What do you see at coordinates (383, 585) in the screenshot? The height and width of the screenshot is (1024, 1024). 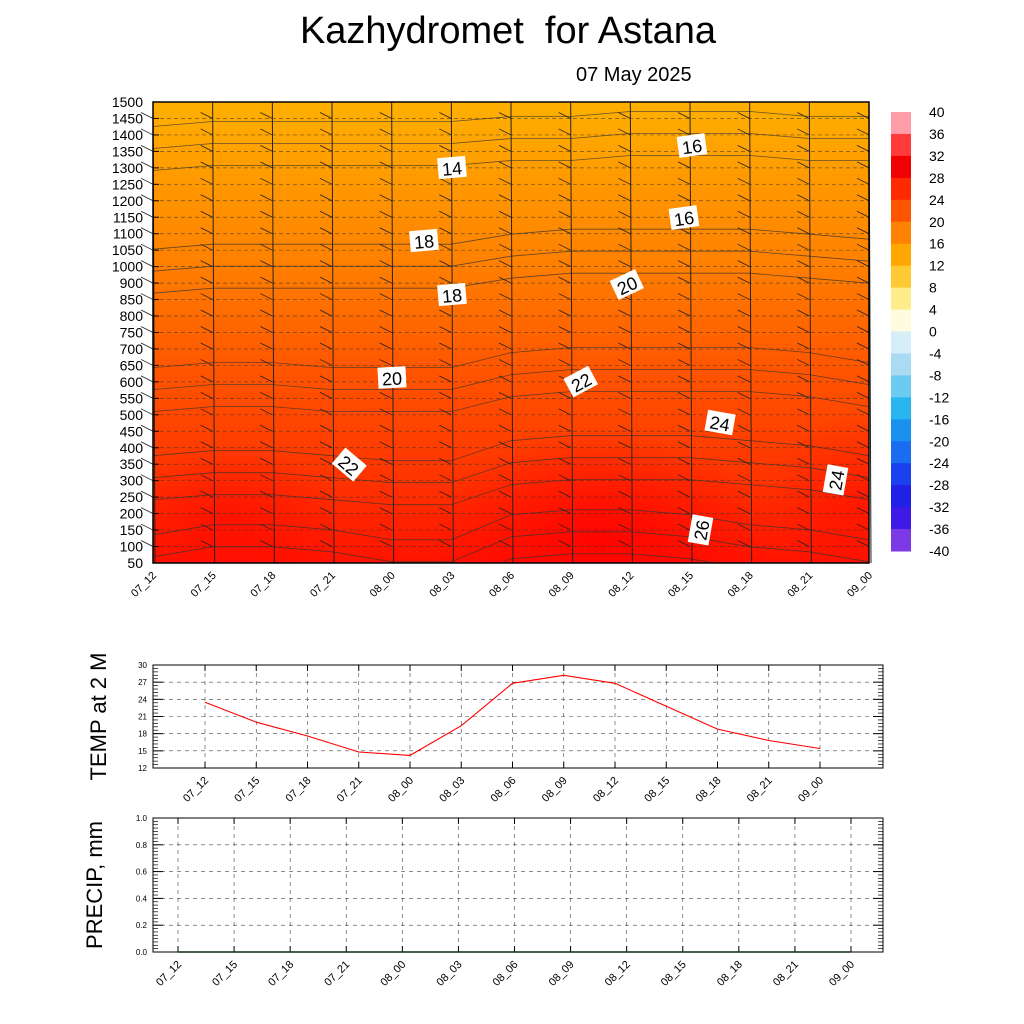 I see `x-tick-label: 08_00` at bounding box center [383, 585].